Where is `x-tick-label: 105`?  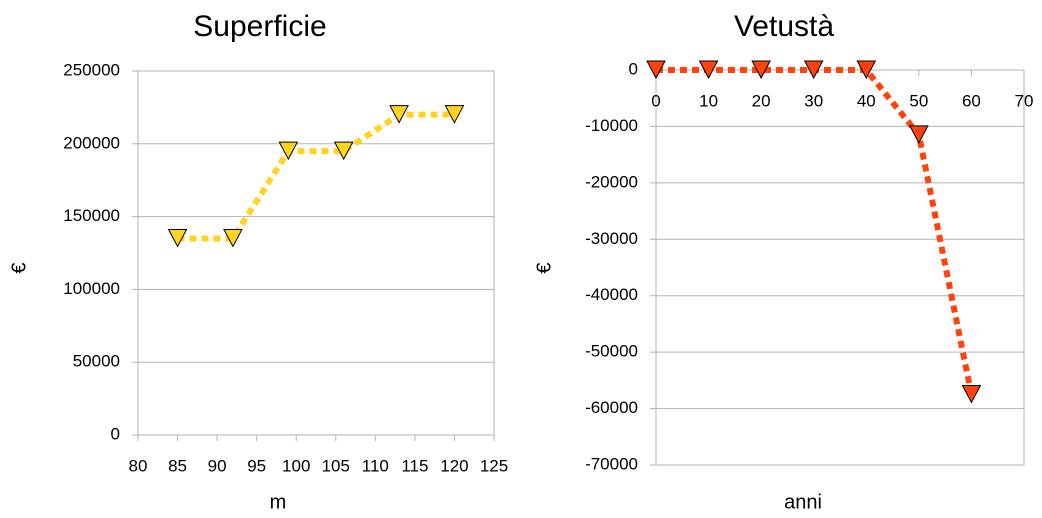
x-tick-label: 105 is located at coordinates (336, 465).